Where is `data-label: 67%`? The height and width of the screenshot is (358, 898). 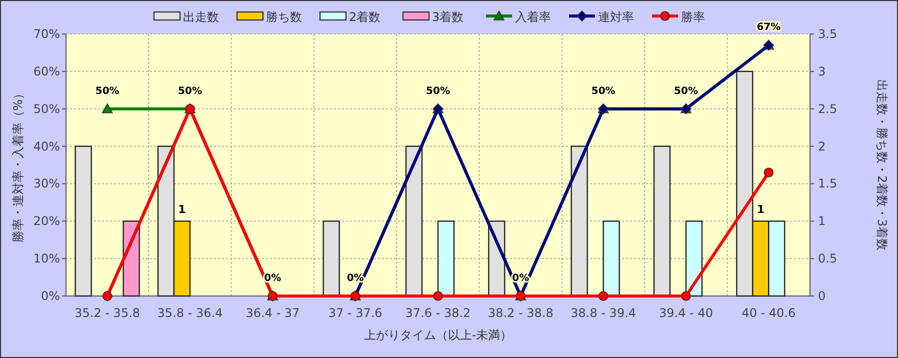
data-label: 67% is located at coordinates (768, 28).